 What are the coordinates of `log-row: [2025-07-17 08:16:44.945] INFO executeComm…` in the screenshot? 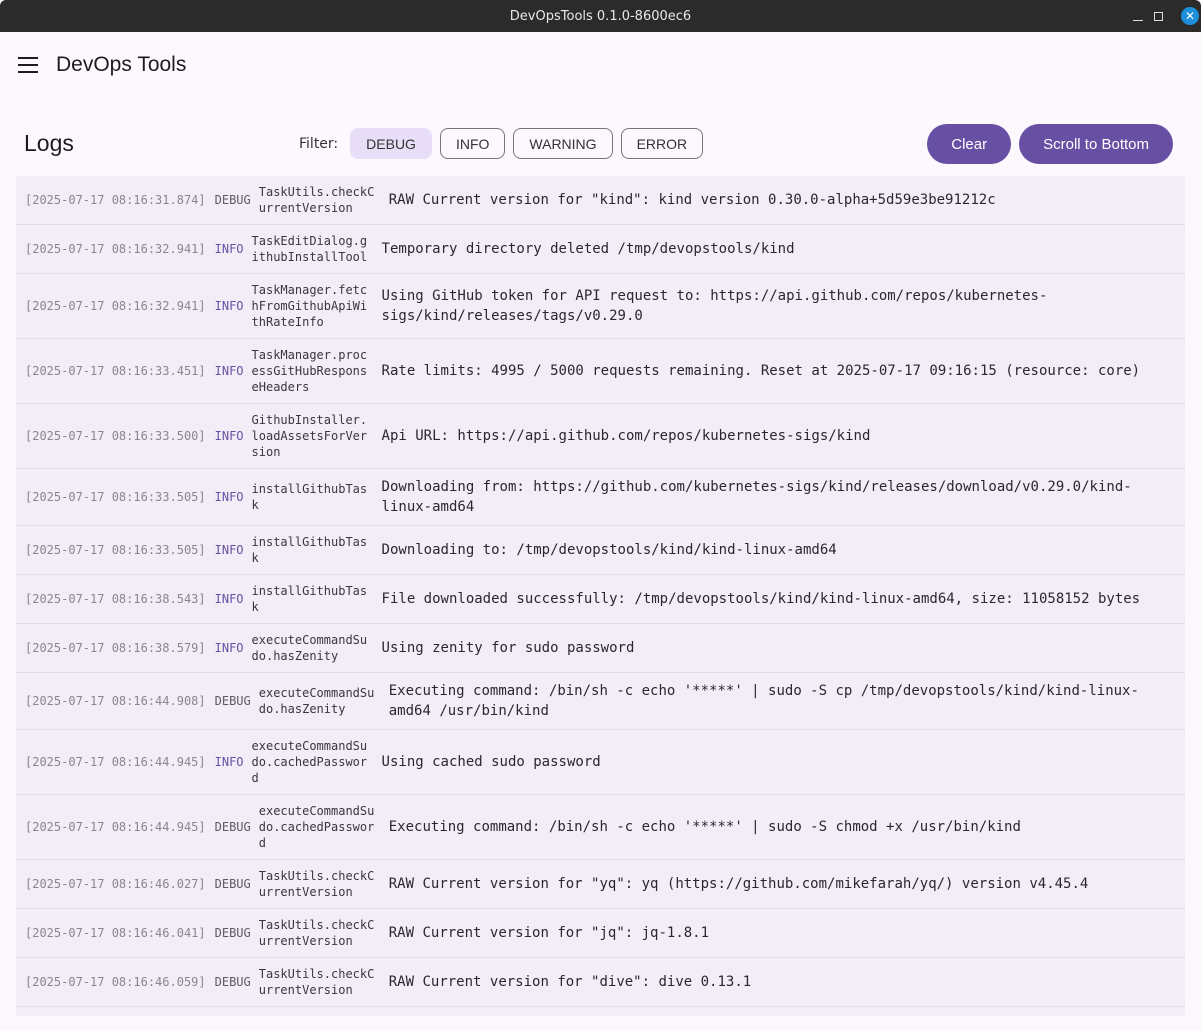 It's located at (600, 762).